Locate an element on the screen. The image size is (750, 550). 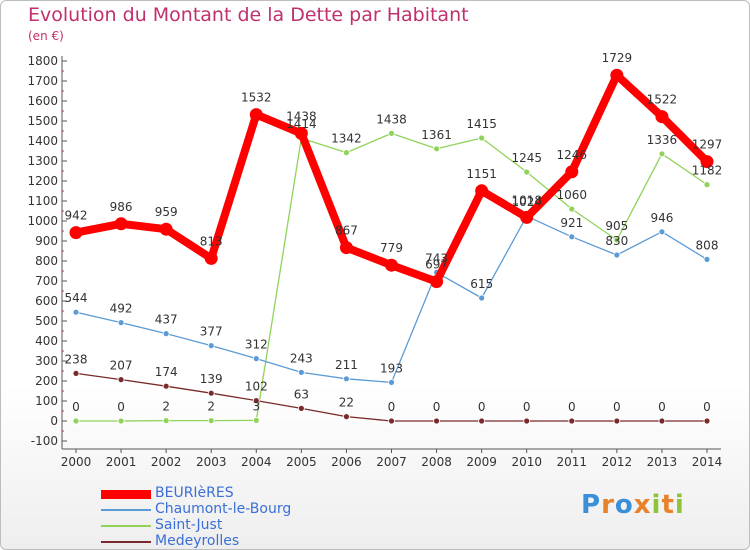
legend-swatch-beurieres is located at coordinates (126, 494).